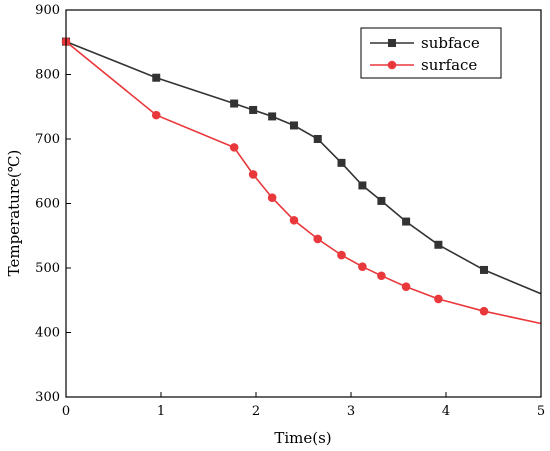 The width and height of the screenshot is (550, 451). I want to click on y-tick-label: 800, so click(47, 75).